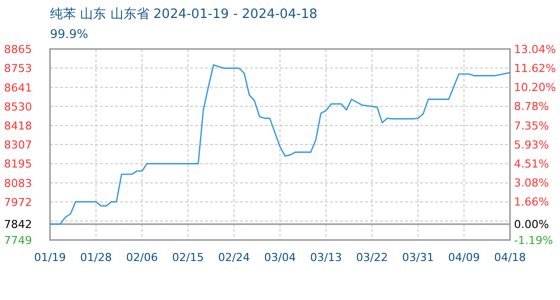  What do you see at coordinates (69, 34) in the screenshot?
I see `subtitle: 99.9%` at bounding box center [69, 34].